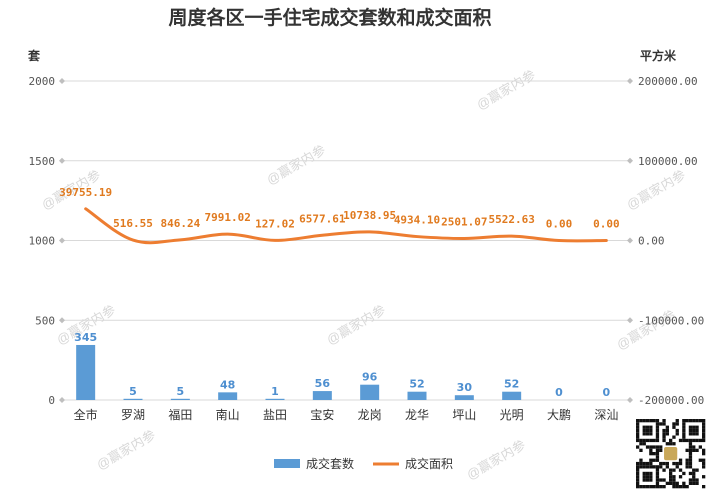  I want to click on line-label-盐田: 127.02, so click(275, 223).